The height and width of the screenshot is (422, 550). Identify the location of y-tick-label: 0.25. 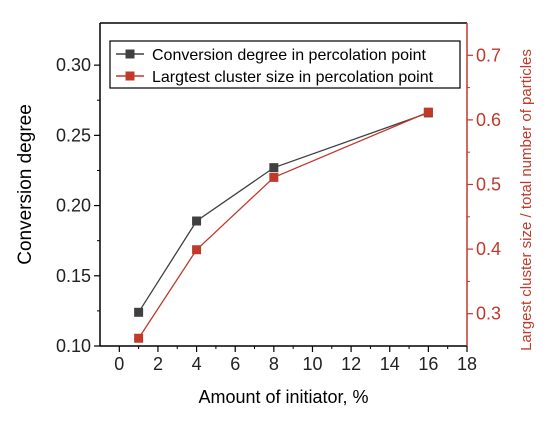
(73, 135).